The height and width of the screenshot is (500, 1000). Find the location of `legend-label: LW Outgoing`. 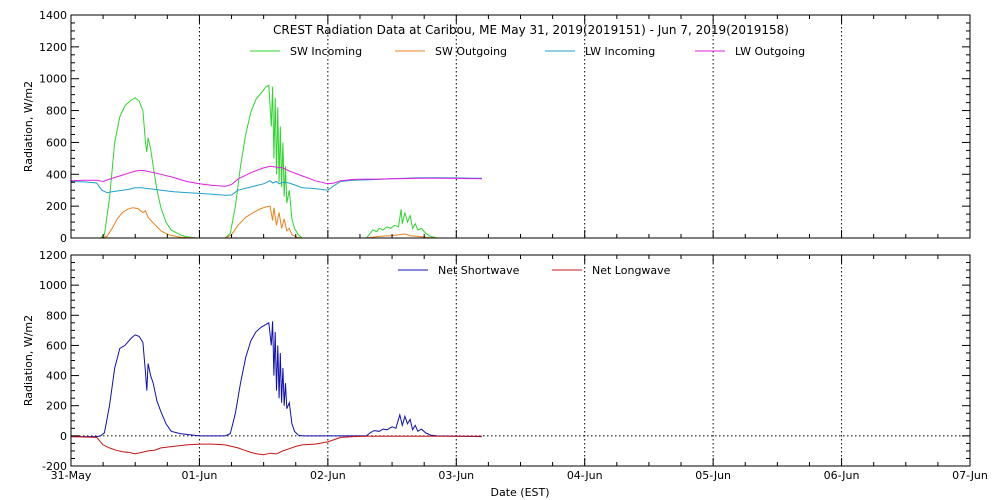

legend-label: LW Outgoing is located at coordinates (770, 51).